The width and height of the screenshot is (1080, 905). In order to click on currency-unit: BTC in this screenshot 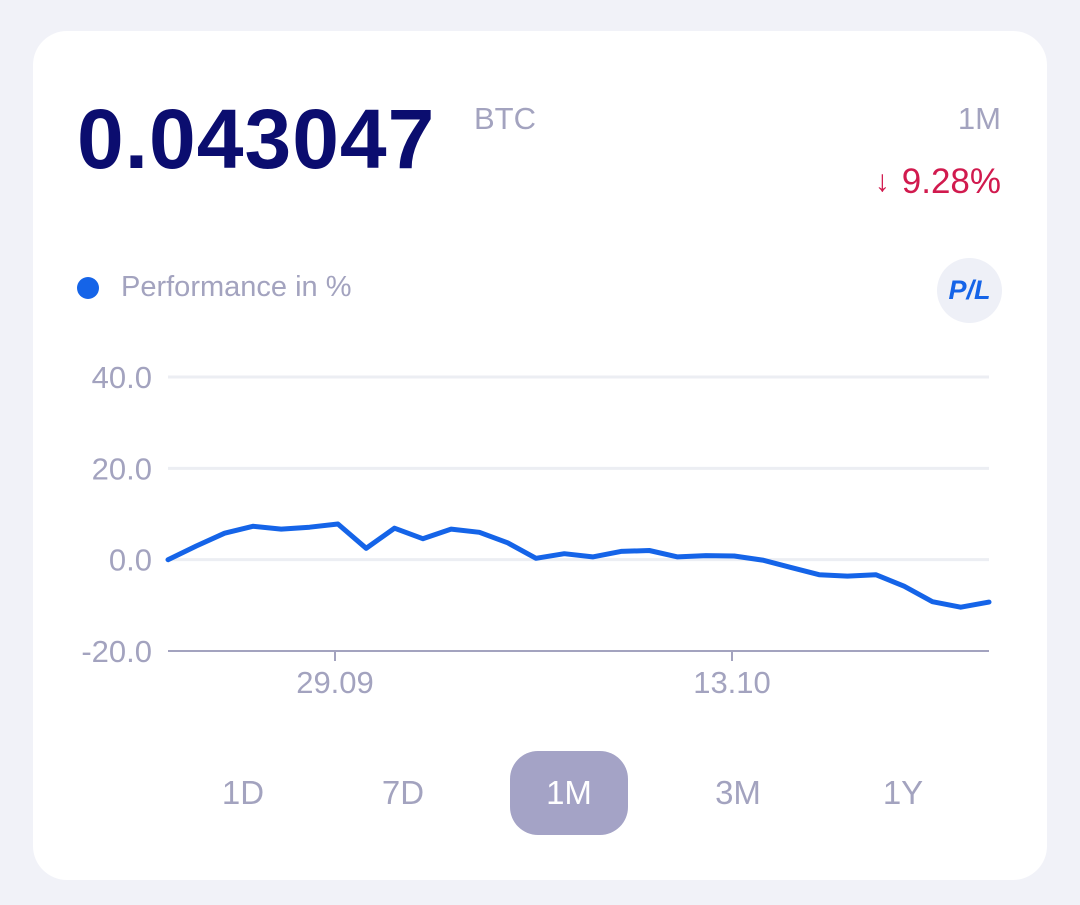, I will do `click(505, 118)`.